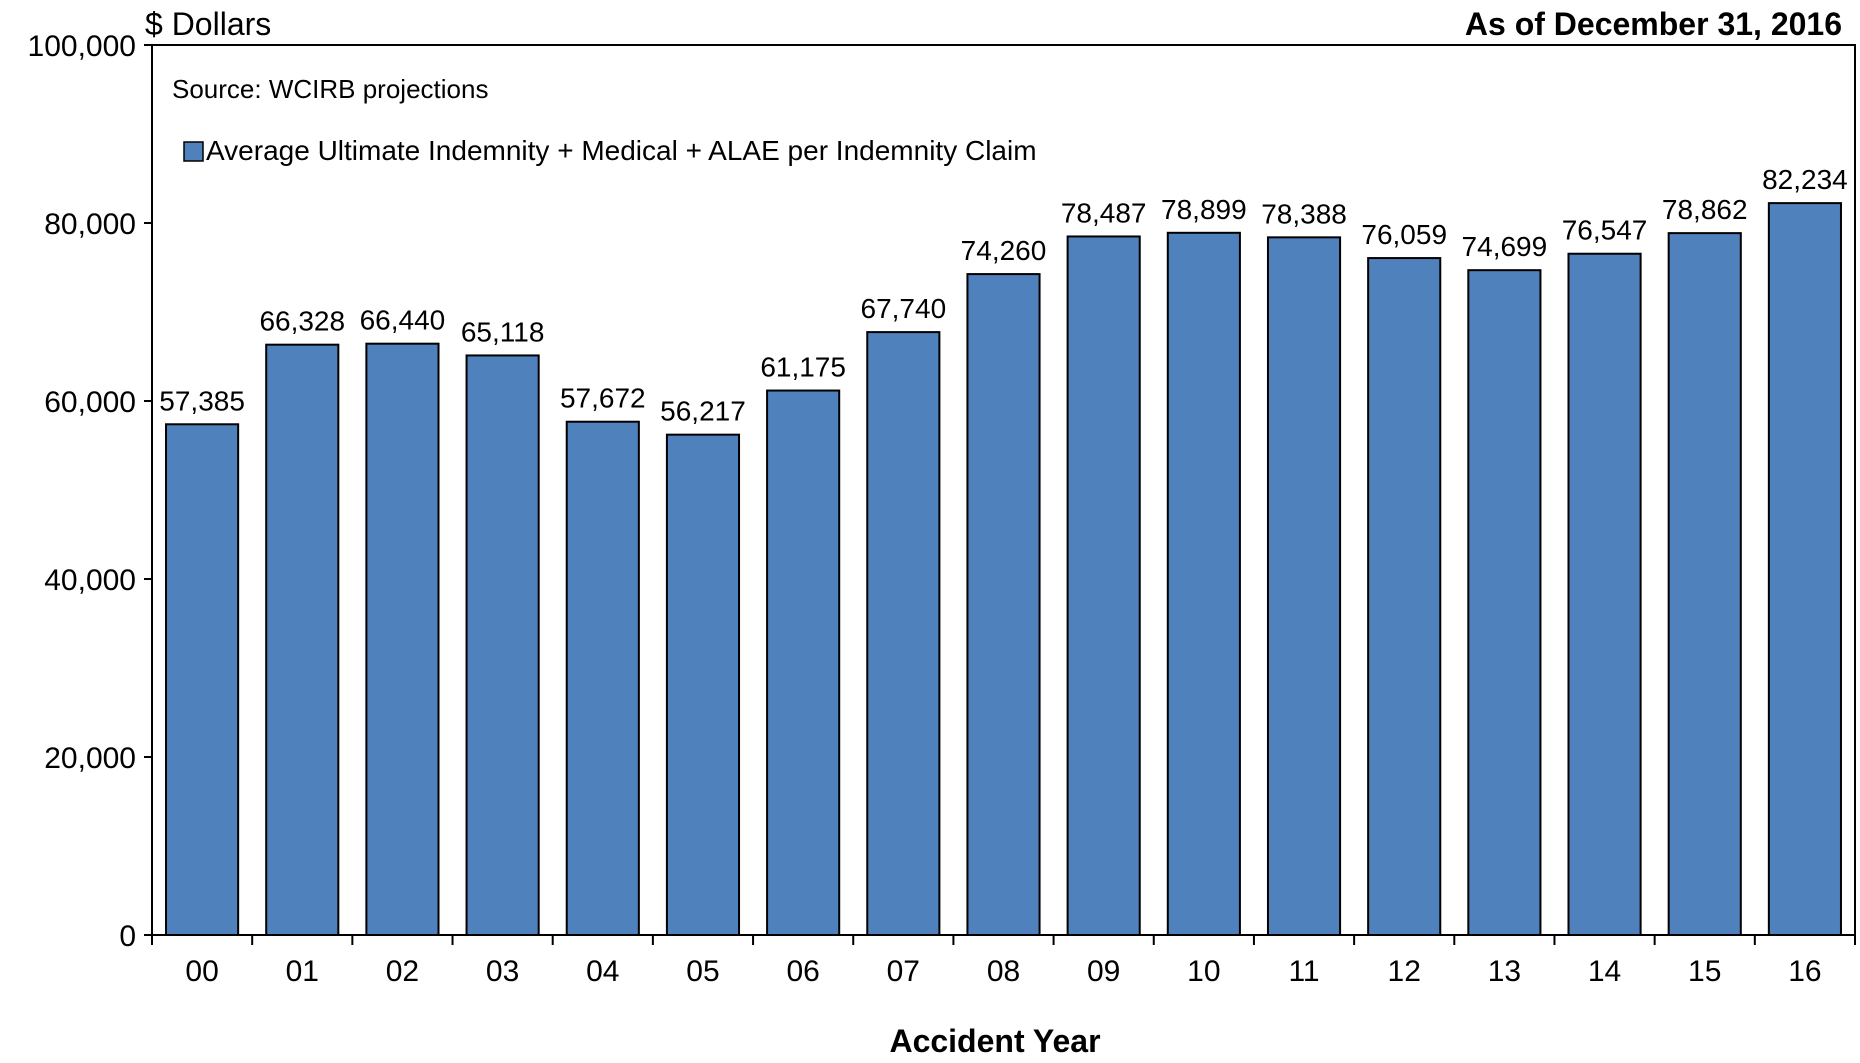  Describe the element at coordinates (1605, 230) in the screenshot. I see `bar-value-label: 76,547` at that location.